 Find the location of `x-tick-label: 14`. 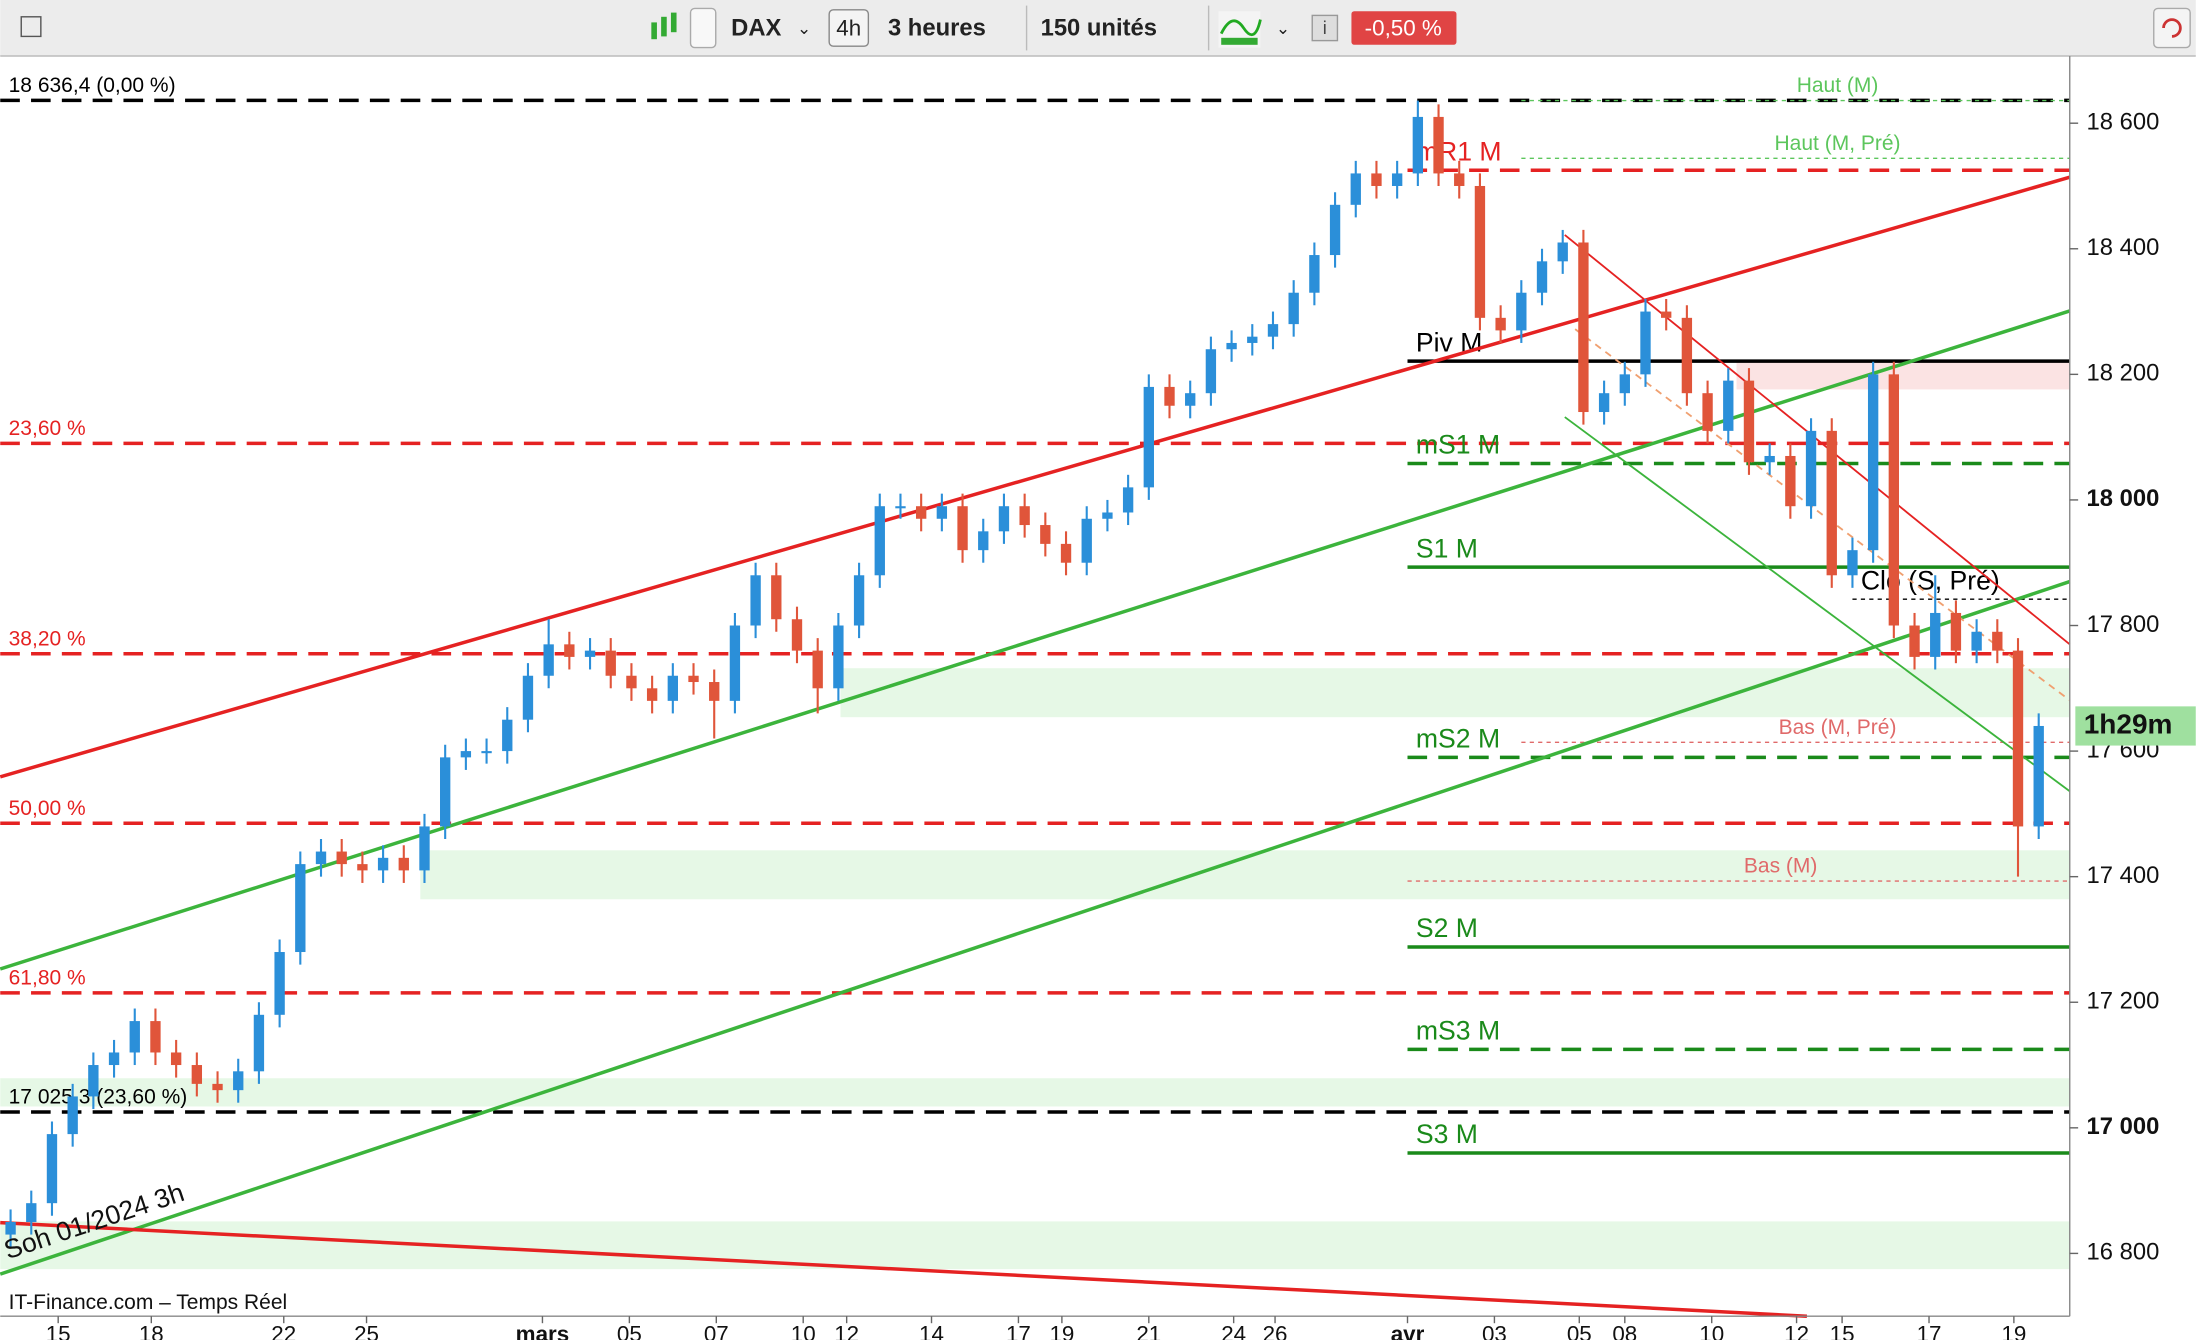

x-tick-label: 14 is located at coordinates (931, 1331).